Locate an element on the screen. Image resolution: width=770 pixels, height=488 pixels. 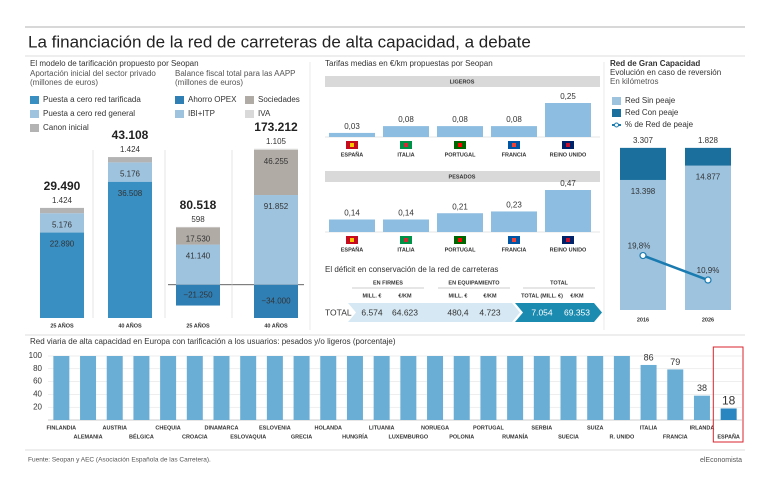
value-label: 1.828 is located at coordinates (708, 140).